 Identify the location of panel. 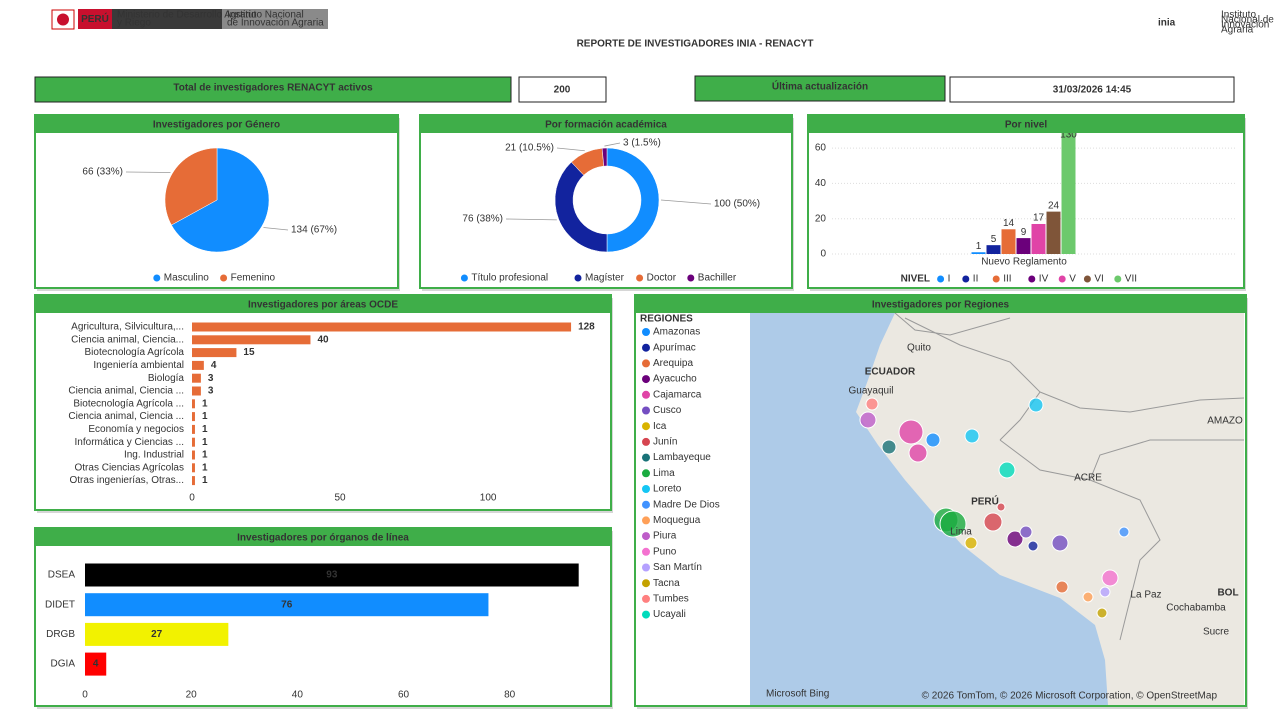
(323, 617).